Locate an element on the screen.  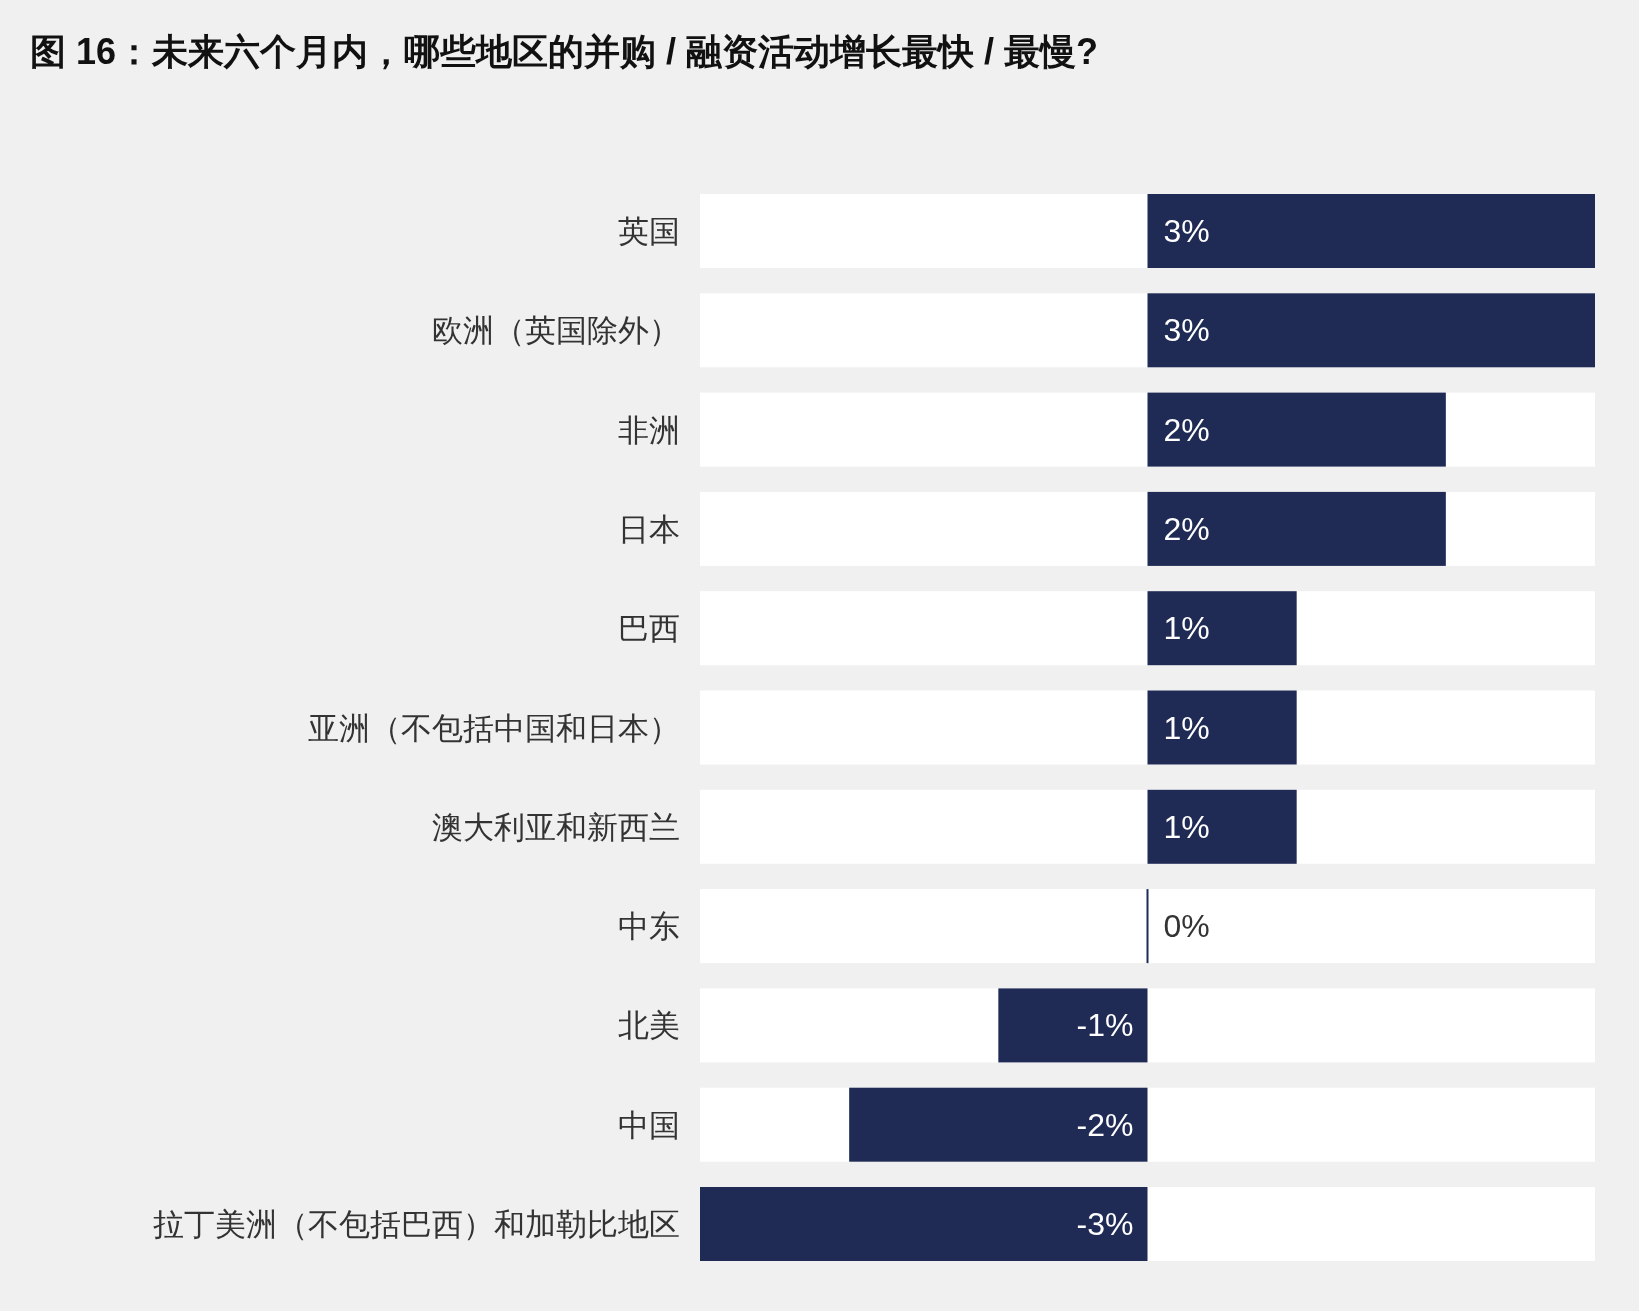
y-tick-label: 北美 is located at coordinates (649, 1026).